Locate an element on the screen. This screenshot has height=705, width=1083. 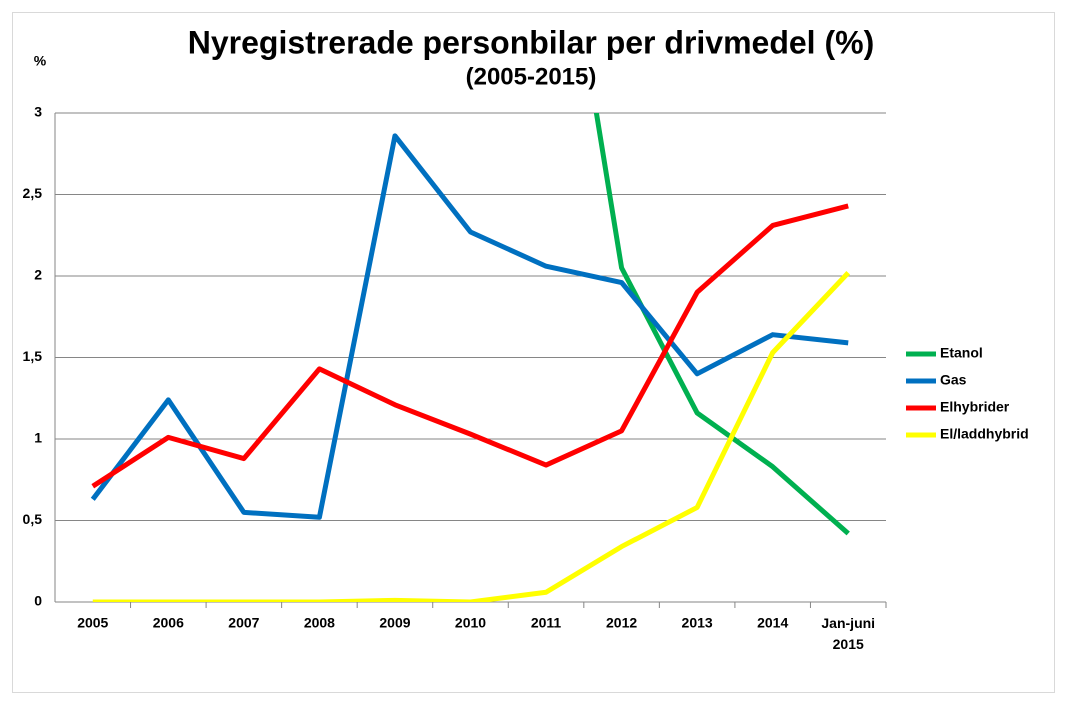
legend-label: Gas is located at coordinates (953, 380).